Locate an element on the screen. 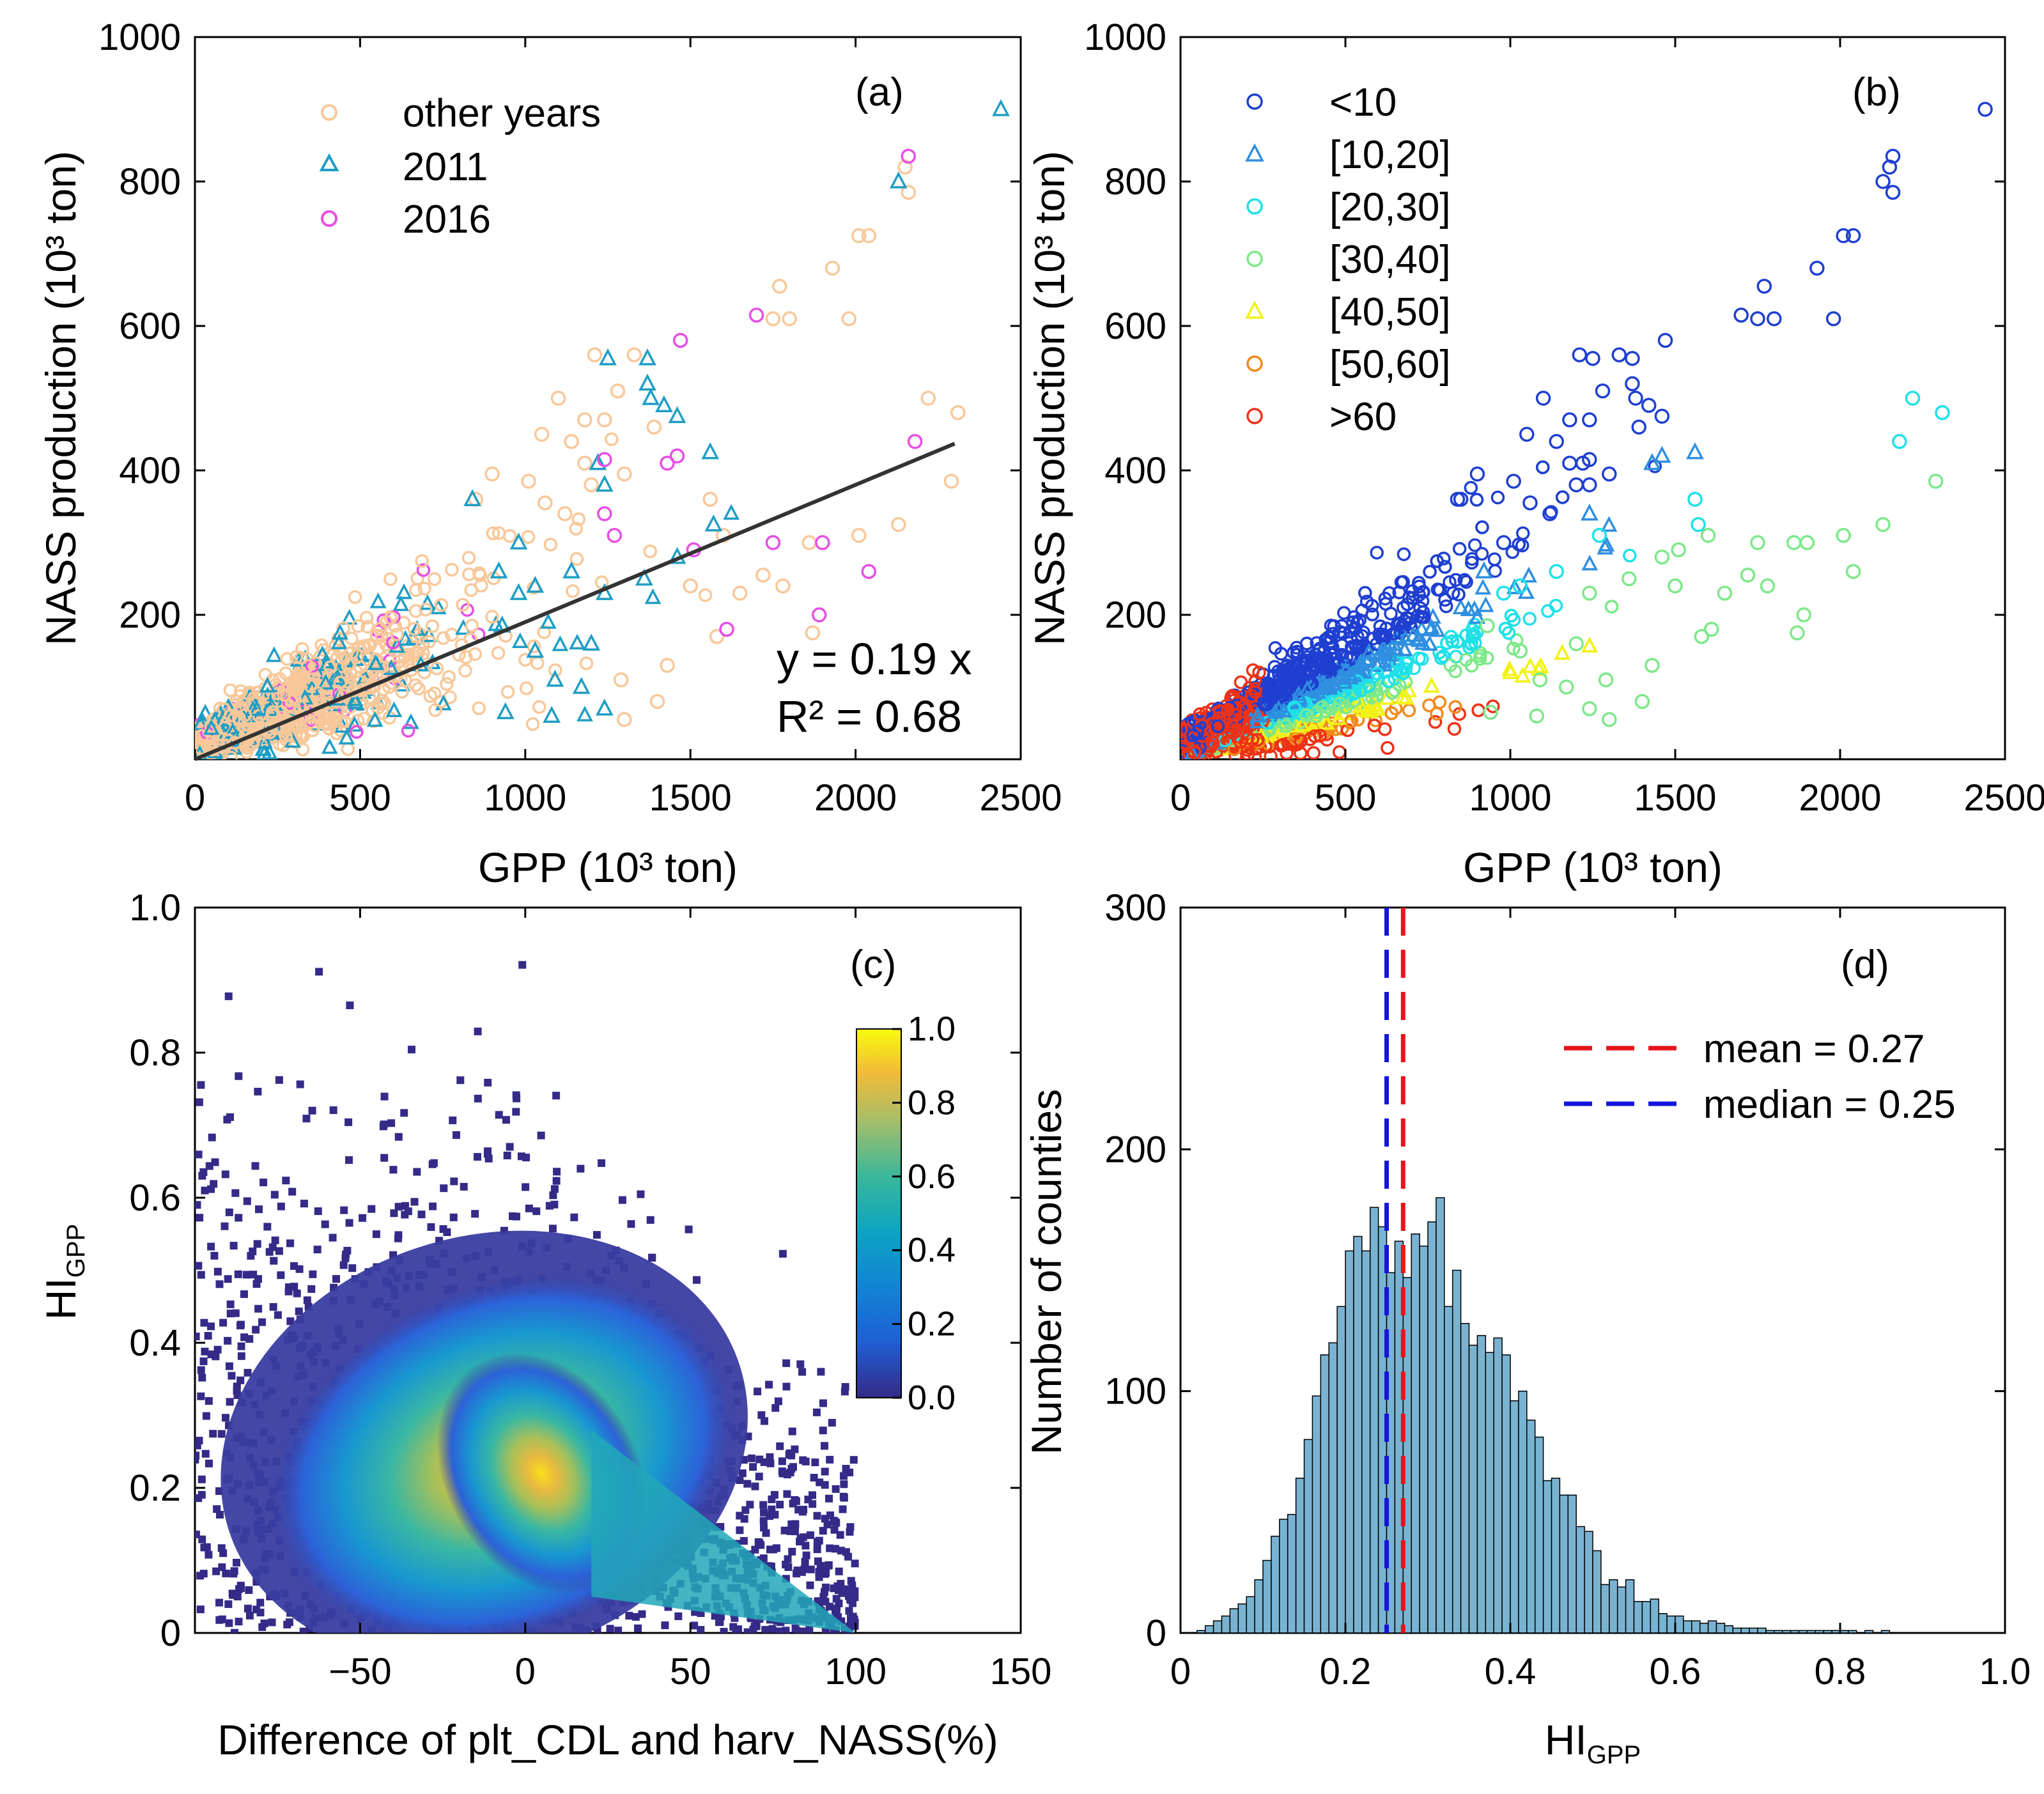 The height and width of the screenshot is (1794, 2044). legend-label-bin: [20,30] is located at coordinates (1390, 207).